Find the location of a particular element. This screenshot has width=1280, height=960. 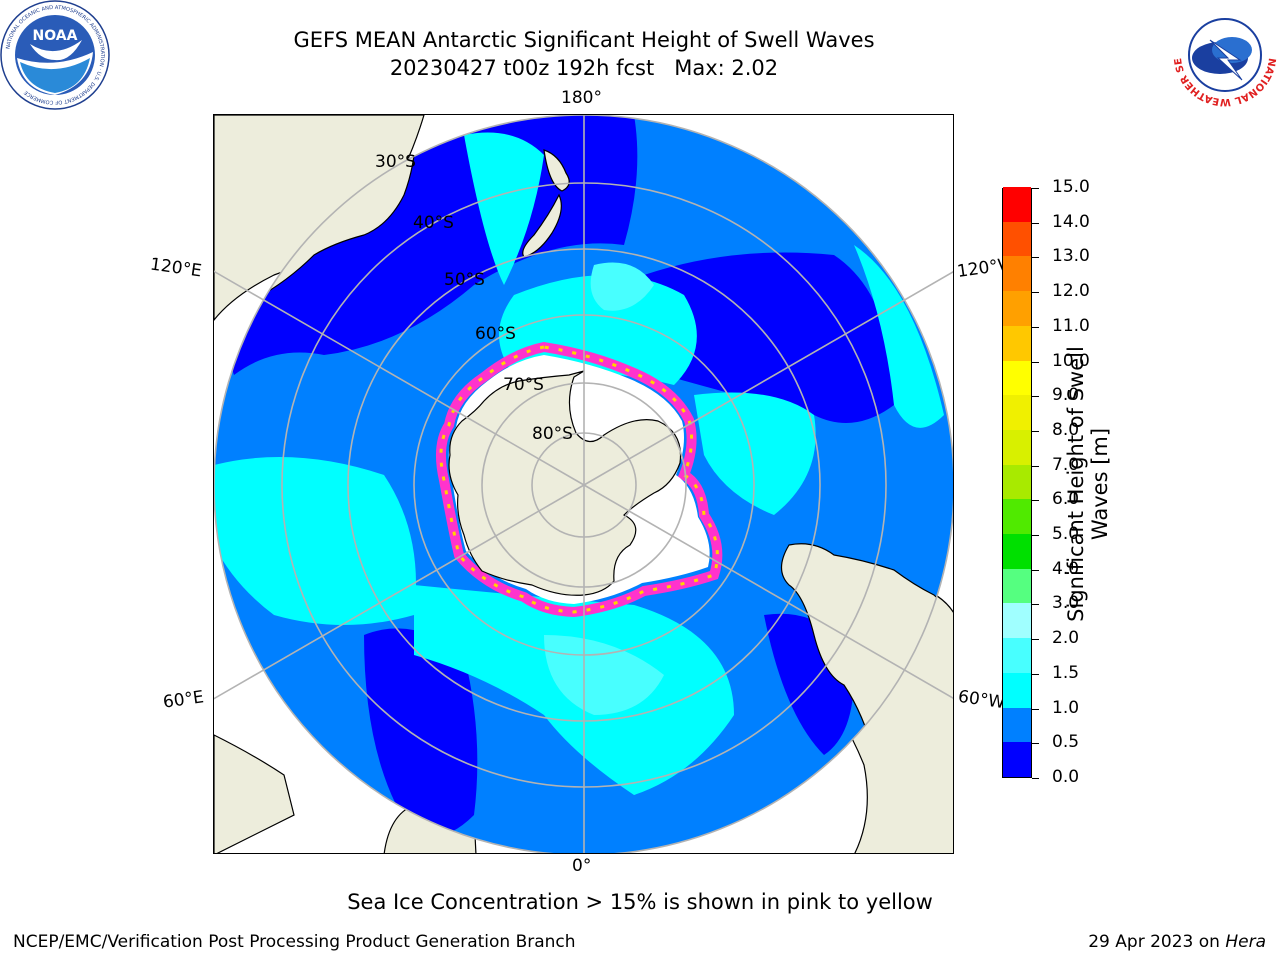

colorbar is located at coordinates (1017, 482).